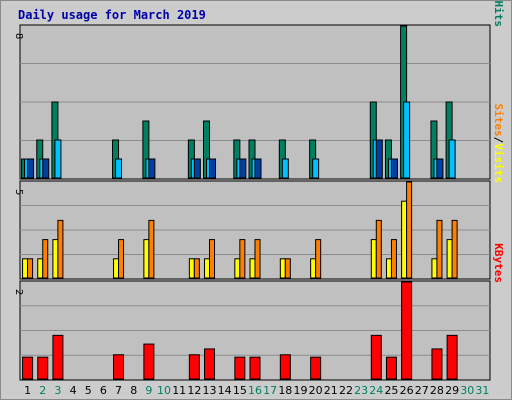 This screenshot has height=400, width=512. What do you see at coordinates (300, 390) in the screenshot?
I see `x-tick-label-day-19: 19` at bounding box center [300, 390].